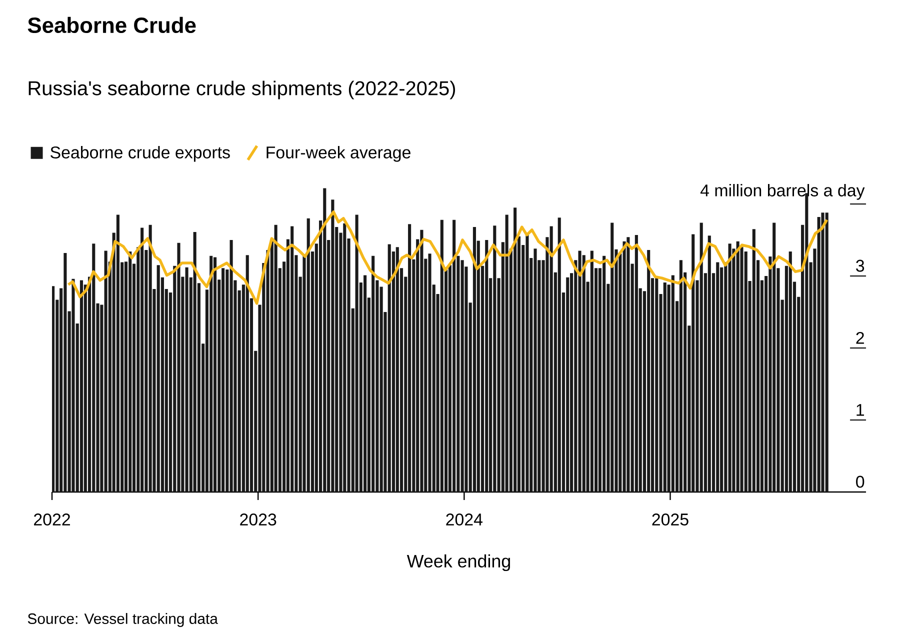 The height and width of the screenshot is (639, 906). What do you see at coordinates (860, 410) in the screenshot?
I see `y-tick-label: 1` at bounding box center [860, 410].